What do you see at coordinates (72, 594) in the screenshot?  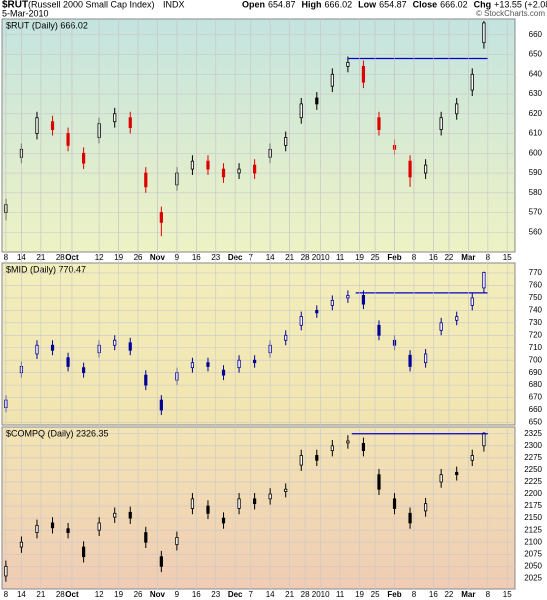 I see `x-tick-label: Oct` at bounding box center [72, 594].